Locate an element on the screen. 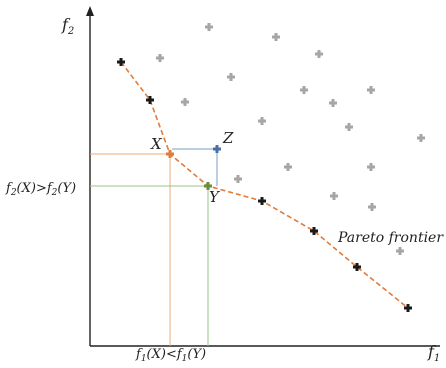 The height and width of the screenshot is (368, 446). y-axis-label: f2 is located at coordinates (67, 26).